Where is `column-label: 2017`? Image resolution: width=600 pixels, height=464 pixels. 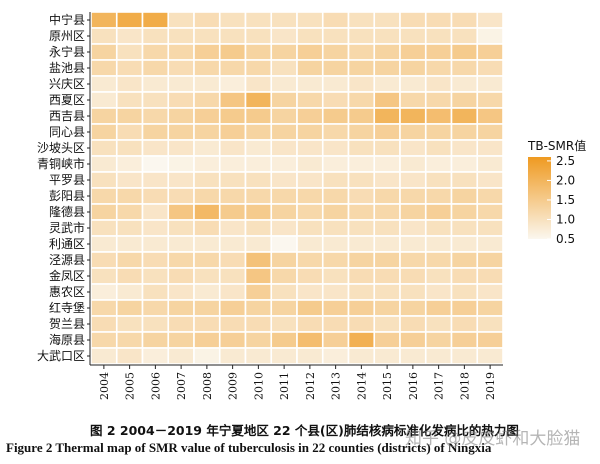
column-label: 2017 is located at coordinates (439, 386).